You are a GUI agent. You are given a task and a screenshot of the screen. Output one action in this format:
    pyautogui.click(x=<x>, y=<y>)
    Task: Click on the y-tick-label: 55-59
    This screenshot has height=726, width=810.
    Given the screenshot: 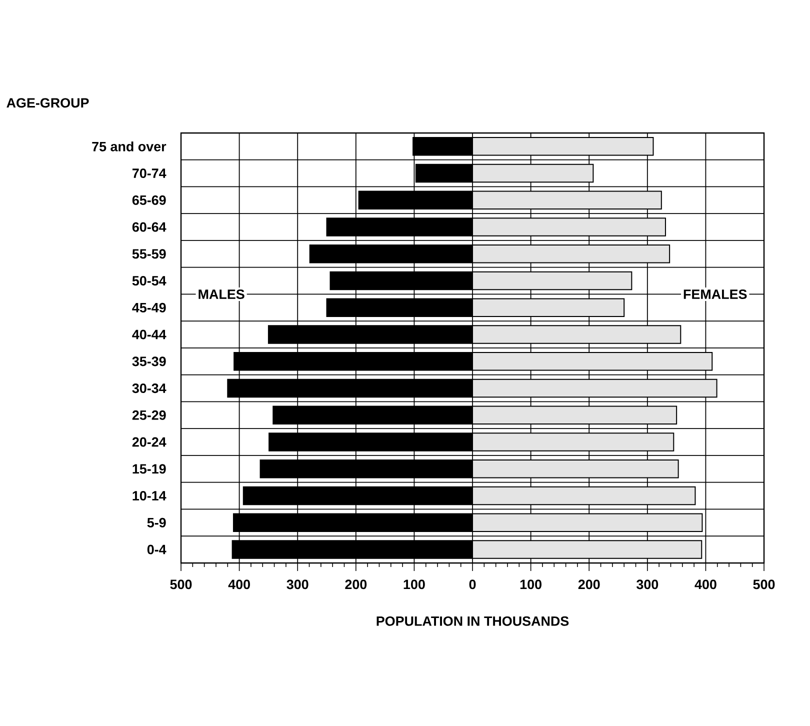 What is the action you would take?
    pyautogui.click(x=149, y=254)
    